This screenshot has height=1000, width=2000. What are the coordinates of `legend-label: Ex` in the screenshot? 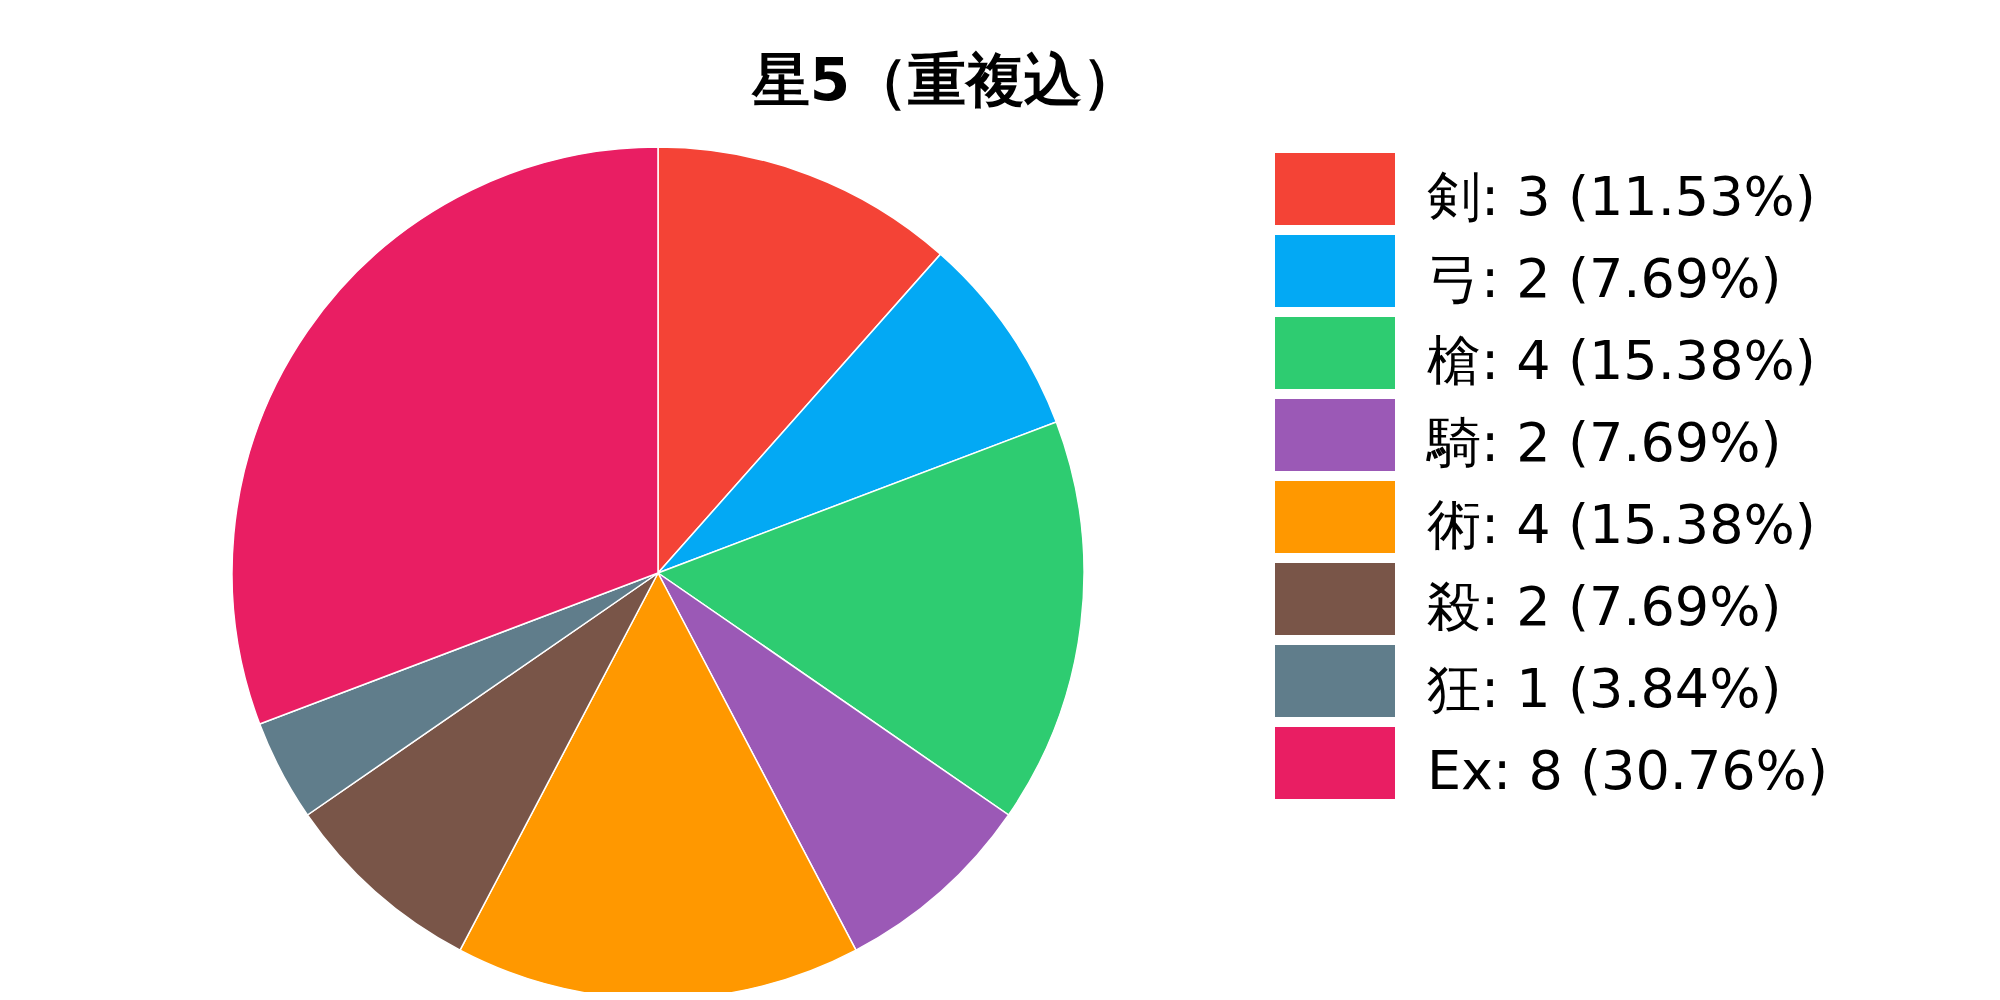 It's located at (1460, 770).